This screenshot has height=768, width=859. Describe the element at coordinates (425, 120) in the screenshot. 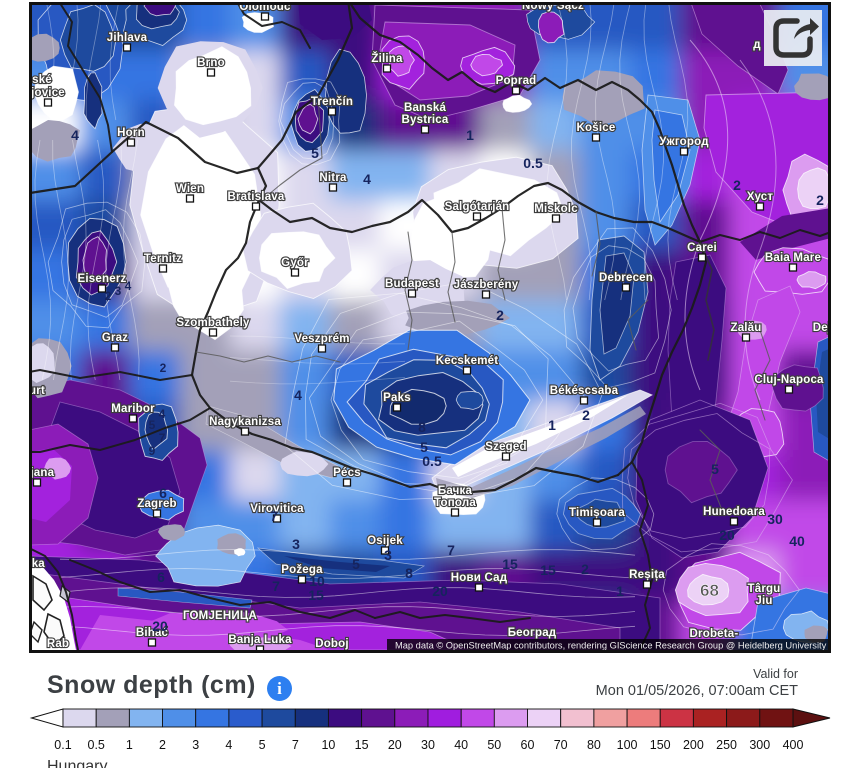

I see `svg-text: Bystrica` at that location.